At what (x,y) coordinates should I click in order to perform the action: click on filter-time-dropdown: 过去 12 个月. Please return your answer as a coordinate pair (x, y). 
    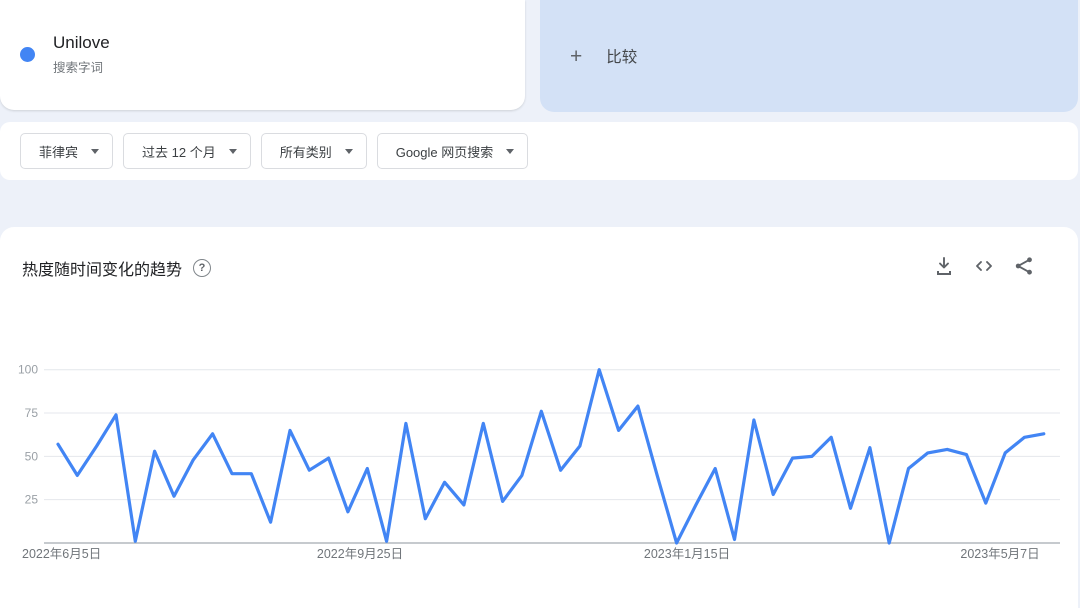
    Looking at the image, I should click on (187, 151).